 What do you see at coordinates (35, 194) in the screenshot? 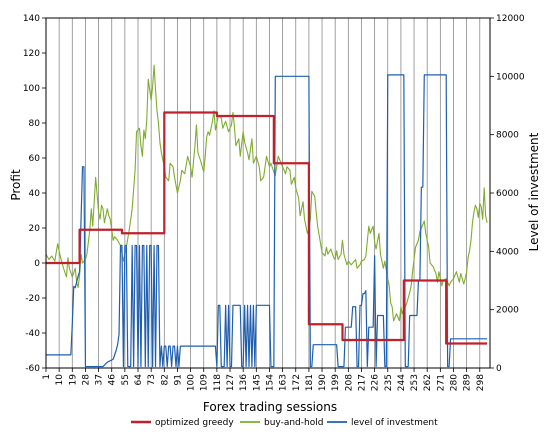
I see `y-left-tick-label: 40` at bounding box center [35, 194].